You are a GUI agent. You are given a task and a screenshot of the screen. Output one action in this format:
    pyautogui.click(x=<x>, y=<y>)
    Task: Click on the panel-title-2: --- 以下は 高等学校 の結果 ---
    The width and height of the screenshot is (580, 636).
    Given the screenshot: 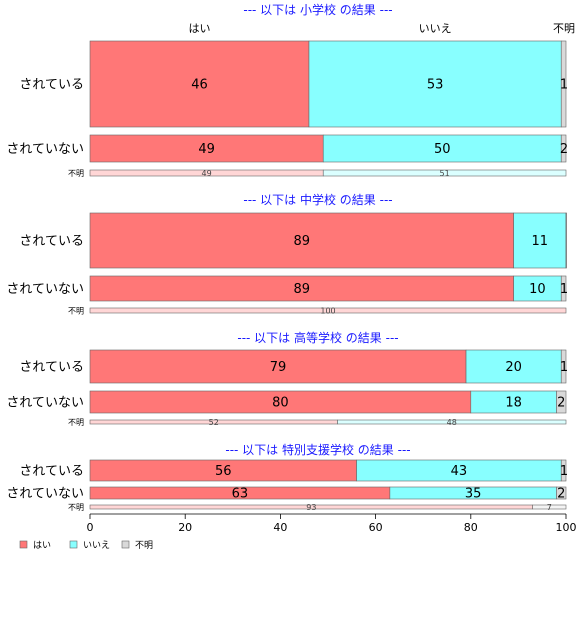 What is the action you would take?
    pyautogui.click(x=317, y=337)
    